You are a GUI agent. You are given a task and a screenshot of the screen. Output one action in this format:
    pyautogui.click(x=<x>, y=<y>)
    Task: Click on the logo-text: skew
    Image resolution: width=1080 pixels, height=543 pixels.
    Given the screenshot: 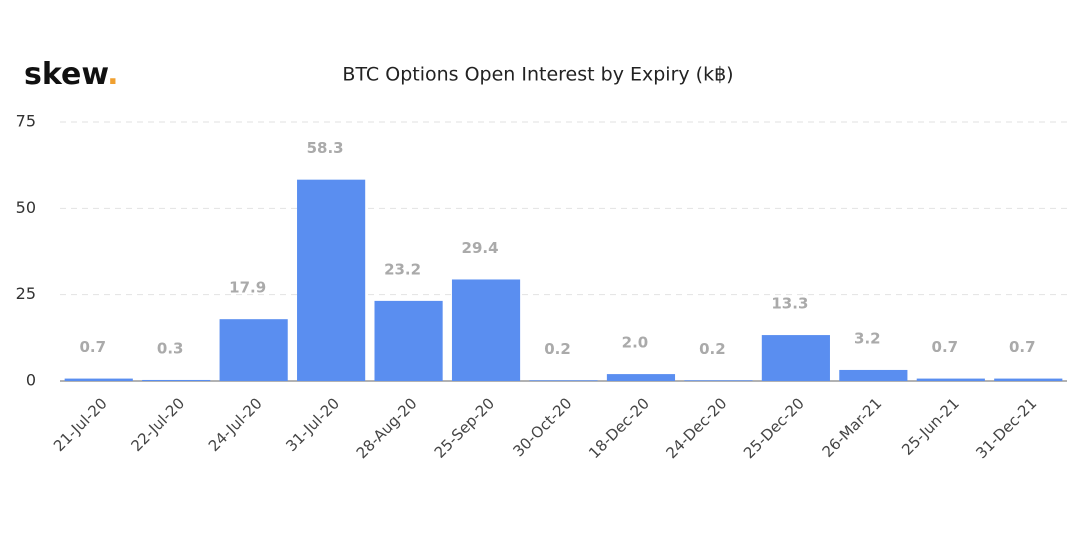 What is the action you would take?
    pyautogui.click(x=66, y=74)
    